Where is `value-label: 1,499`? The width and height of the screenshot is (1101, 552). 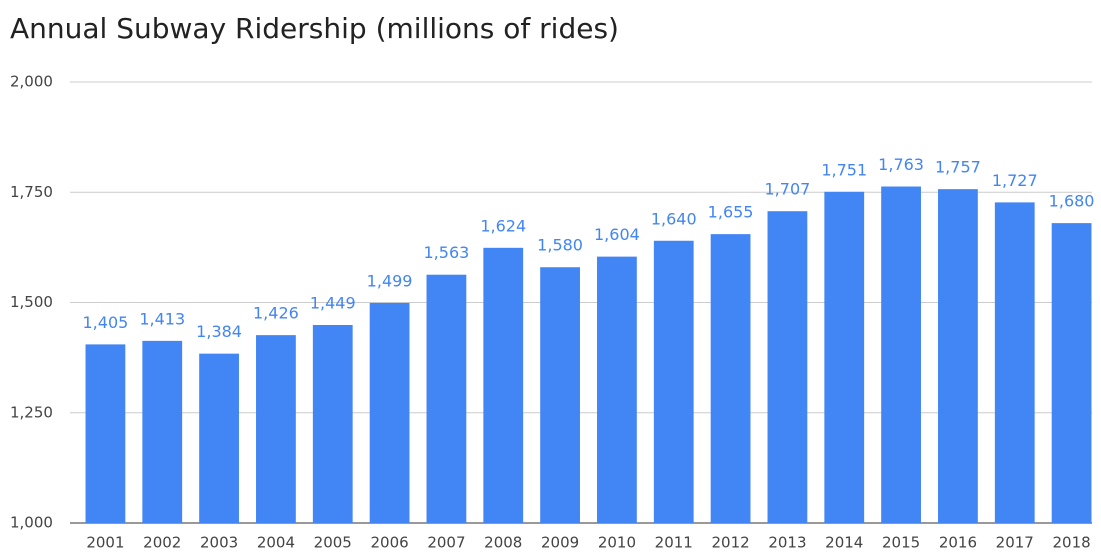
value-label: 1,499 is located at coordinates (390, 280).